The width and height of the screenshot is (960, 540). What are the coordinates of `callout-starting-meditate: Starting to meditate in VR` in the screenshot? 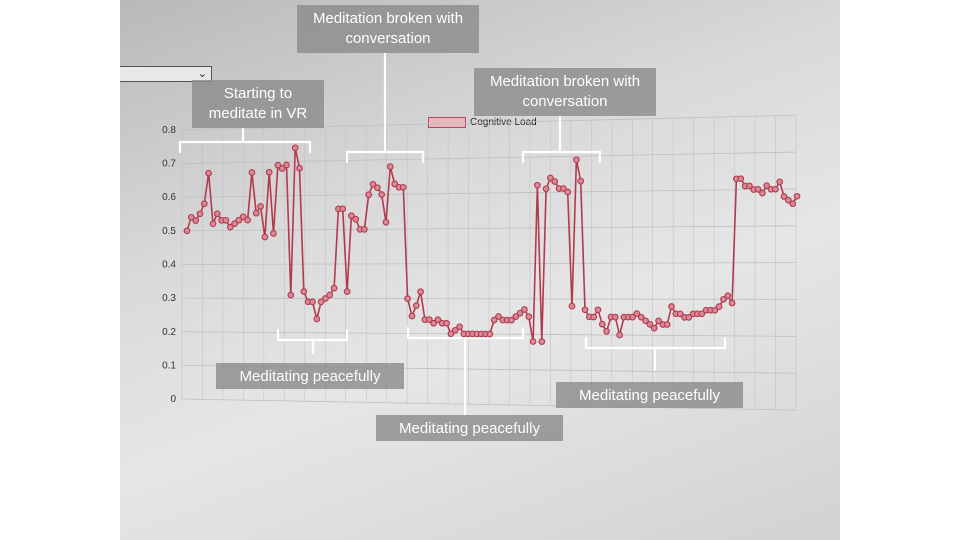 It's located at (258, 104).